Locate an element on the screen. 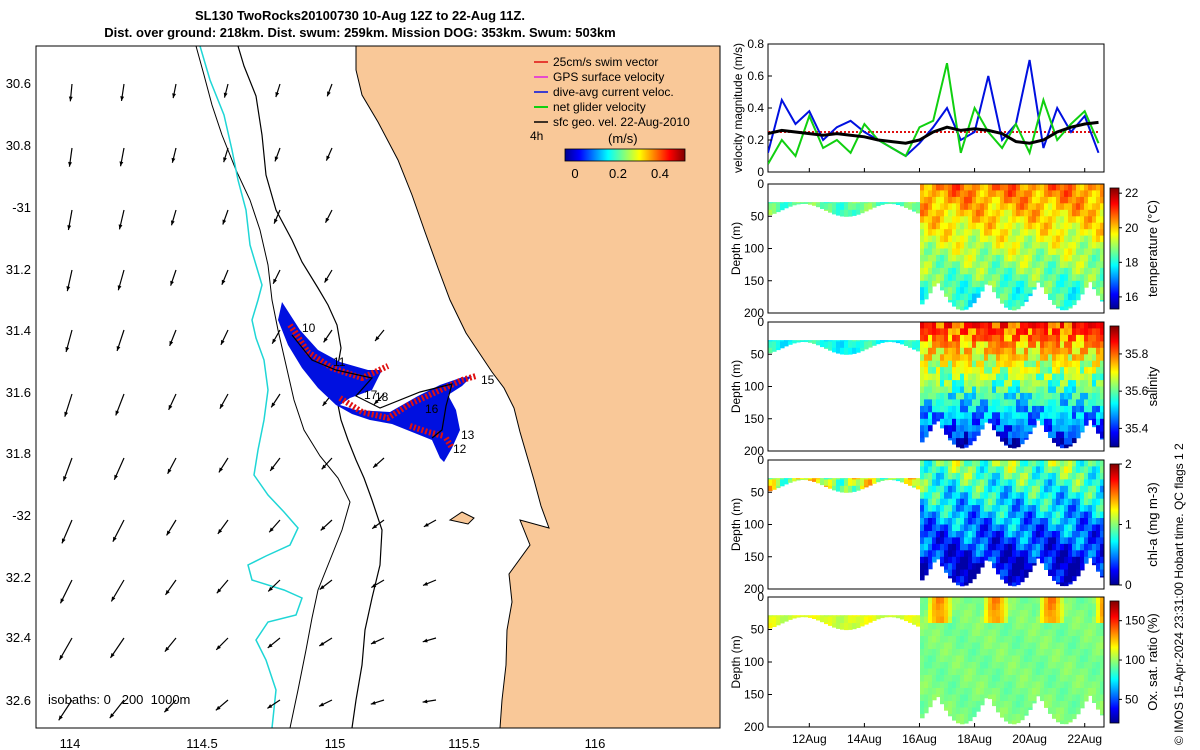 This screenshot has width=1200, height=750. section-ytick-label: 200 is located at coordinates (754, 727).